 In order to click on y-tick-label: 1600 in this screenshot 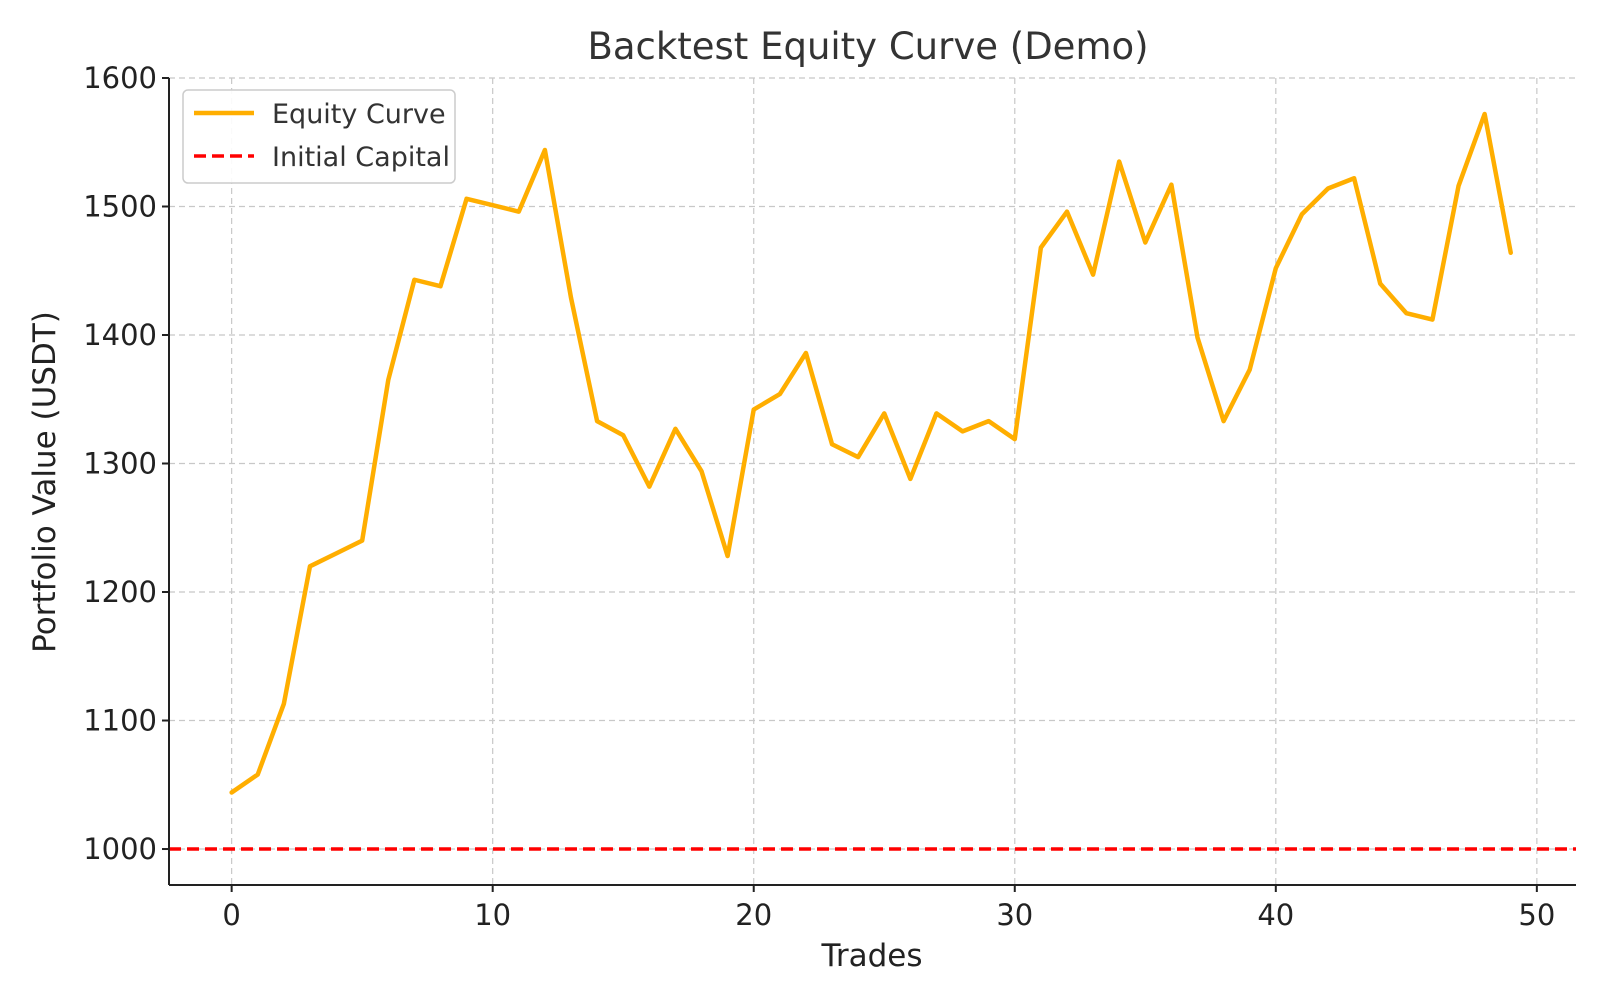, I will do `click(120, 78)`.